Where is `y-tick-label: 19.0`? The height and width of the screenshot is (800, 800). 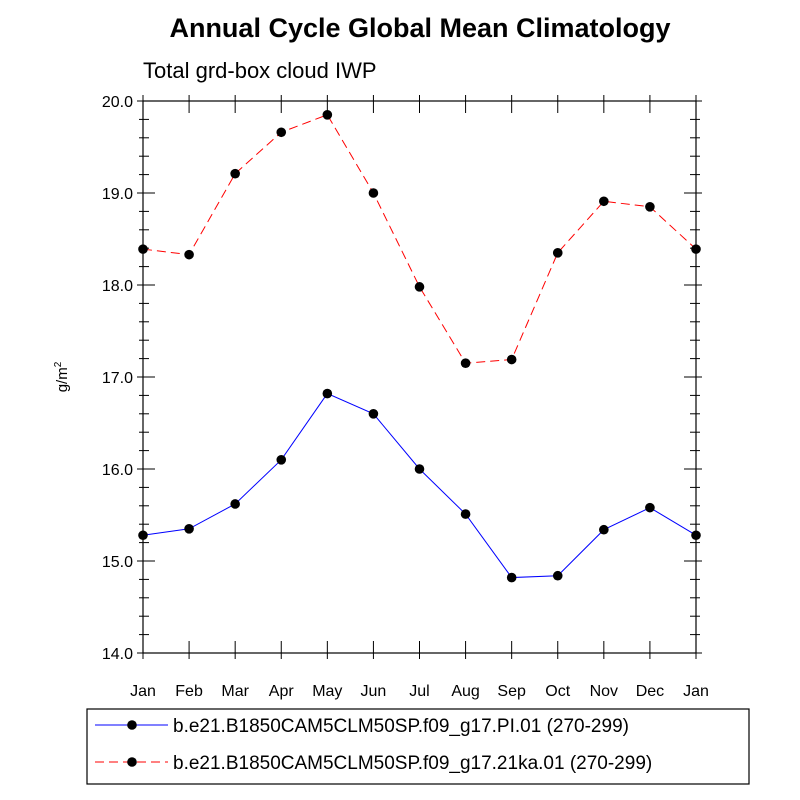 y-tick-label: 19.0 is located at coordinates (117, 194).